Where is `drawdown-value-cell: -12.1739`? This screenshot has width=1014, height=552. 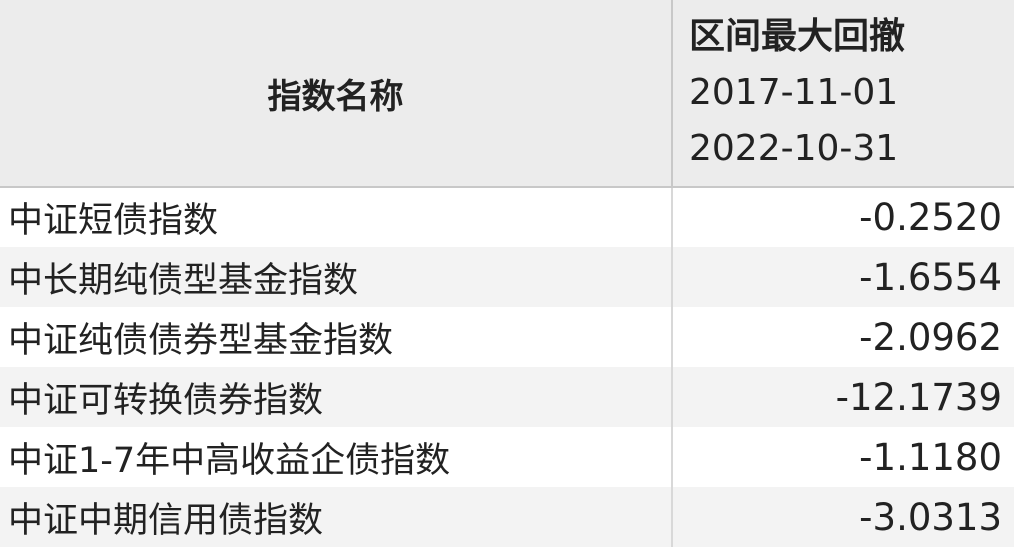
drawdown-value-cell: -12.1739 is located at coordinates (843, 397).